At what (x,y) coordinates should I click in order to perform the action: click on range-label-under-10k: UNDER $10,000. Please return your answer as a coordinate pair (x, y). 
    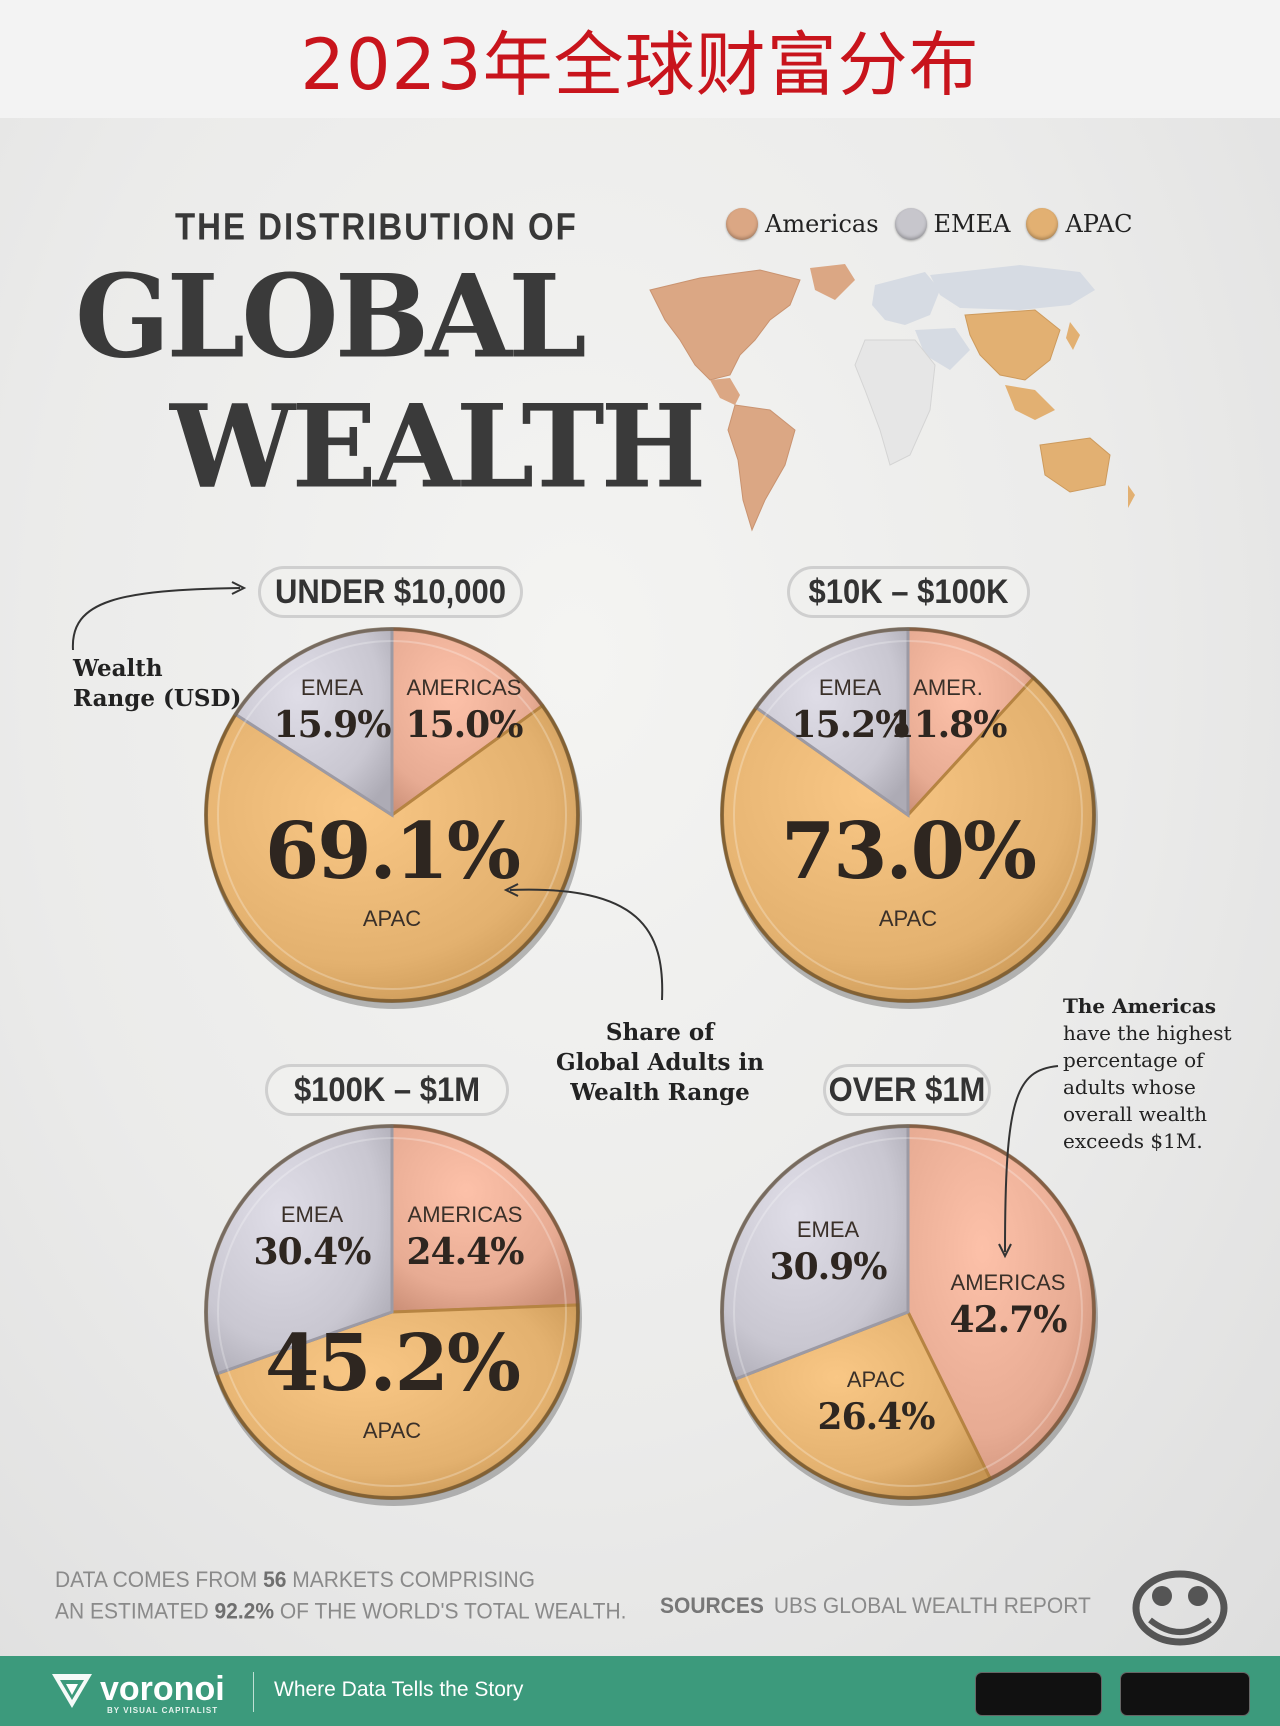
    Looking at the image, I should click on (390, 591).